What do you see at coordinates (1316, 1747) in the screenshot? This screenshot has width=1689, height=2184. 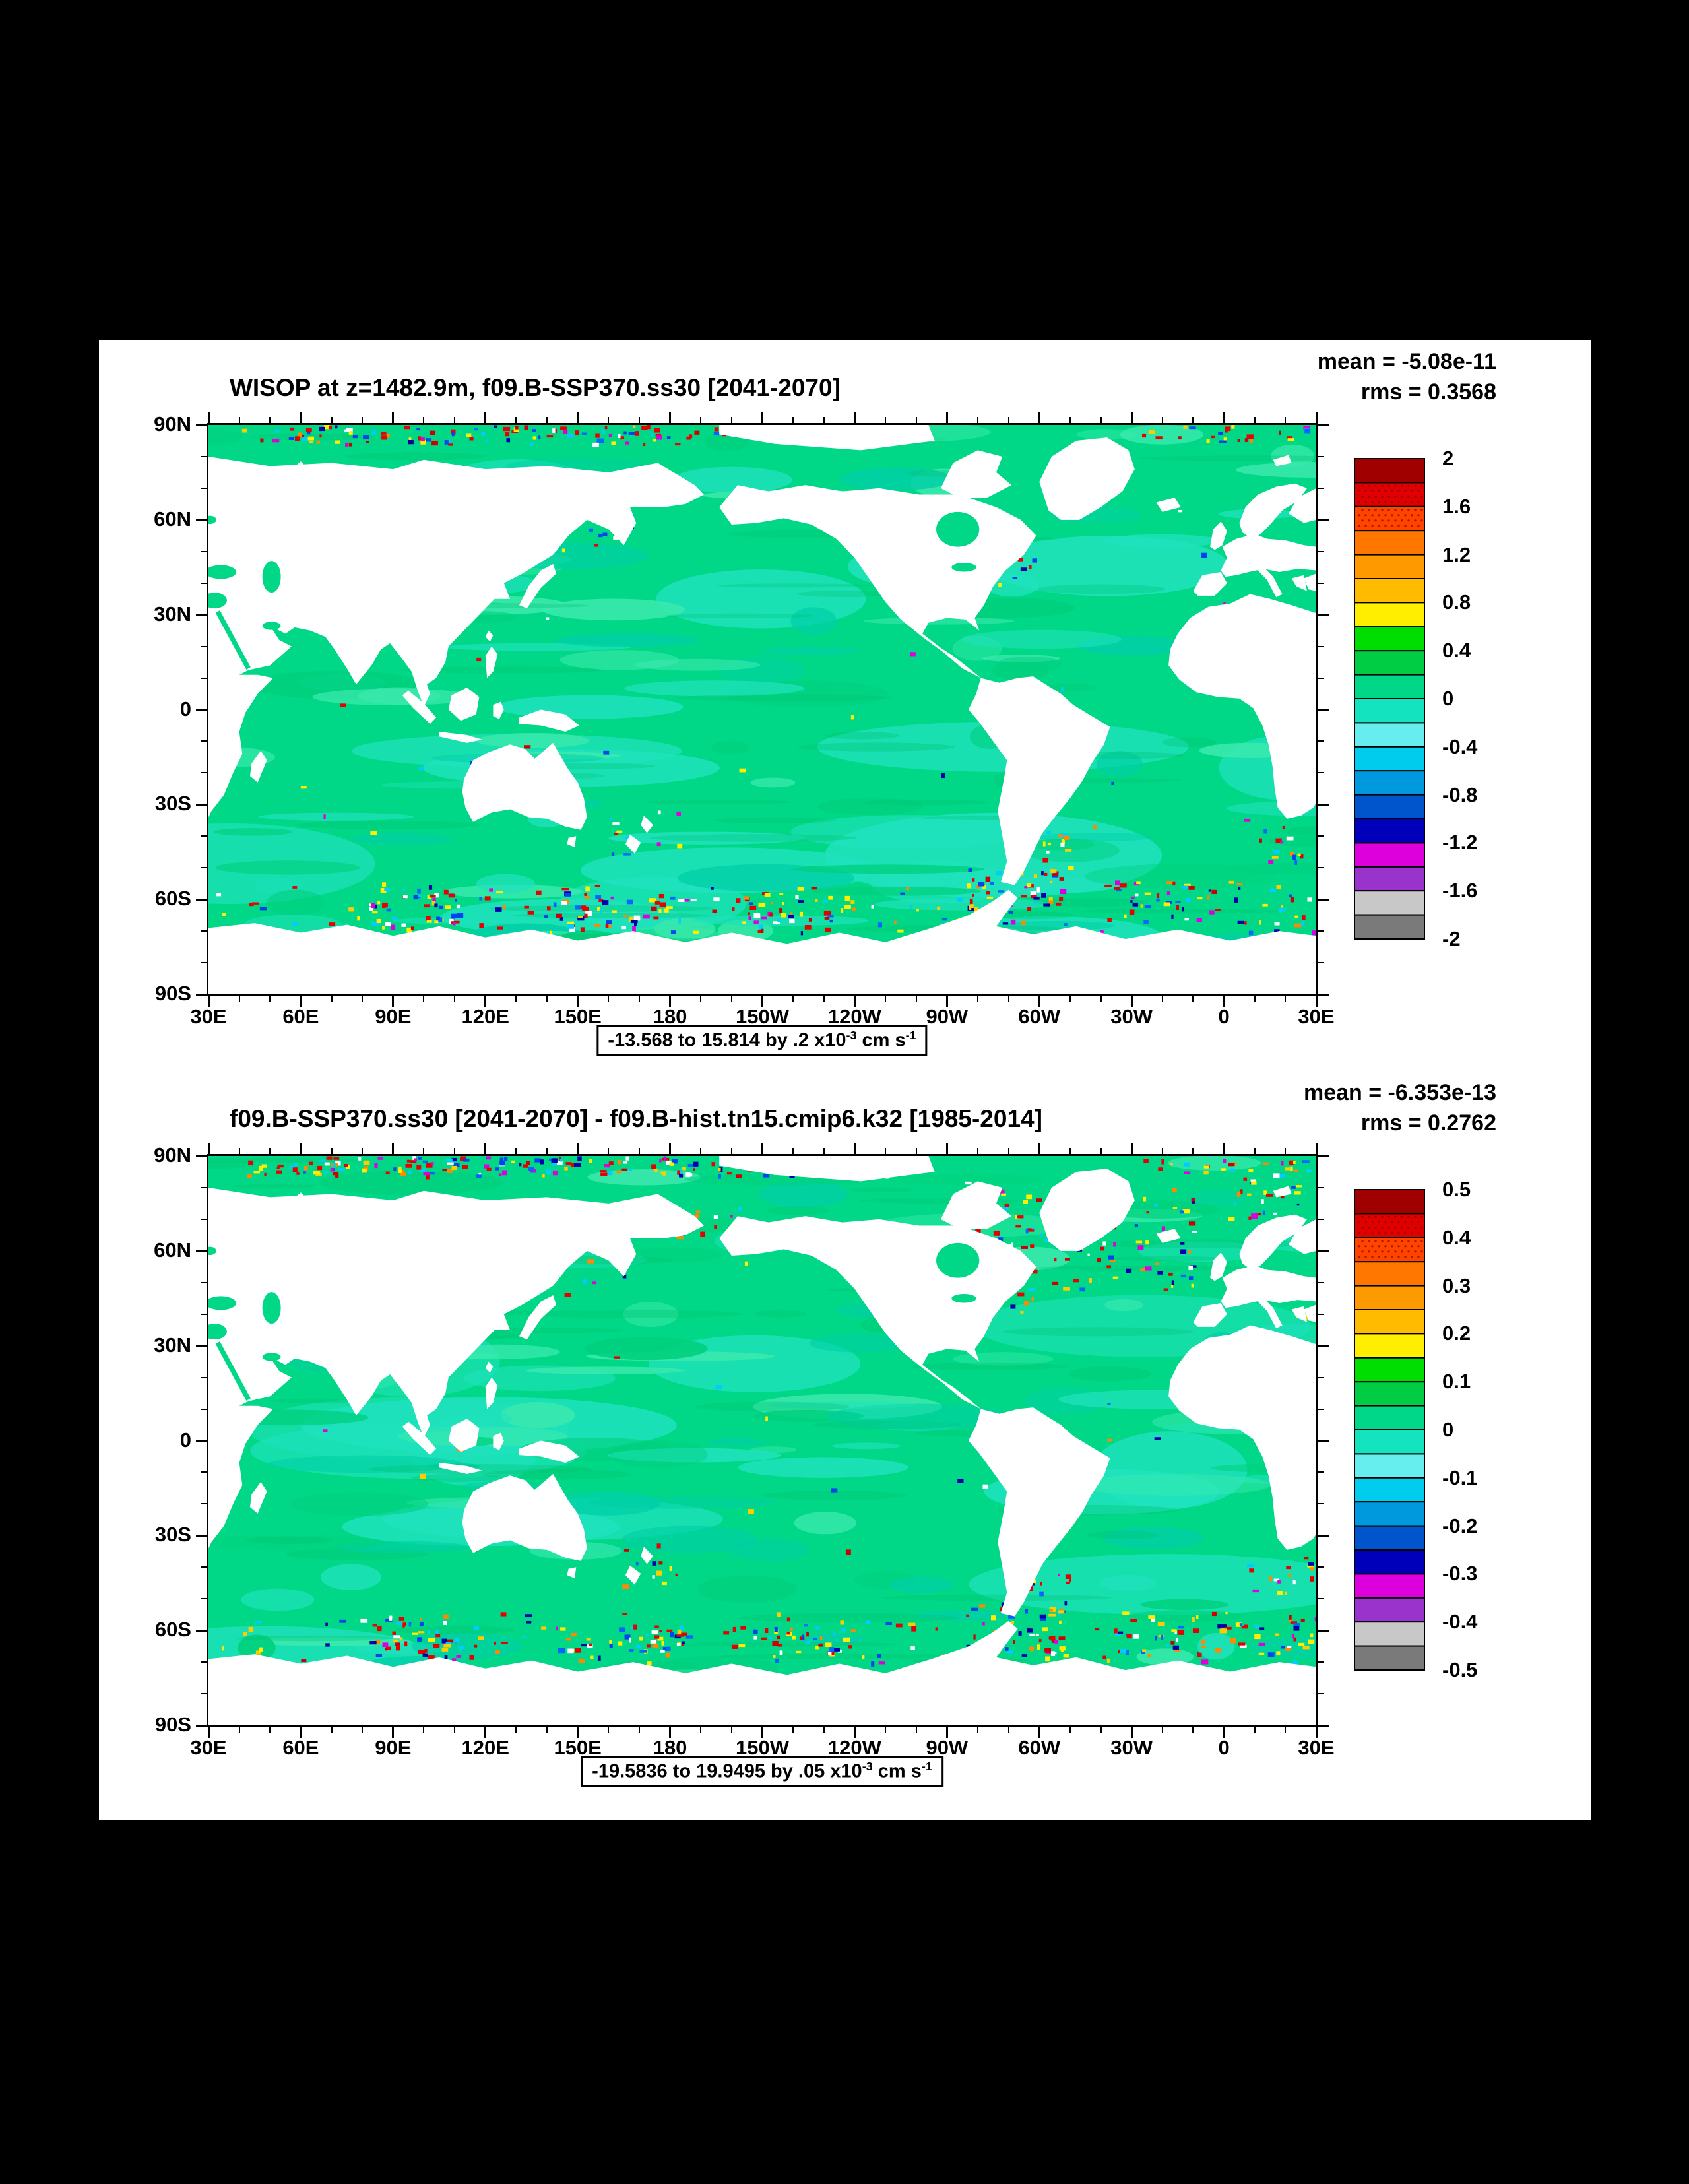 I see `lon-tick-label: 30E` at bounding box center [1316, 1747].